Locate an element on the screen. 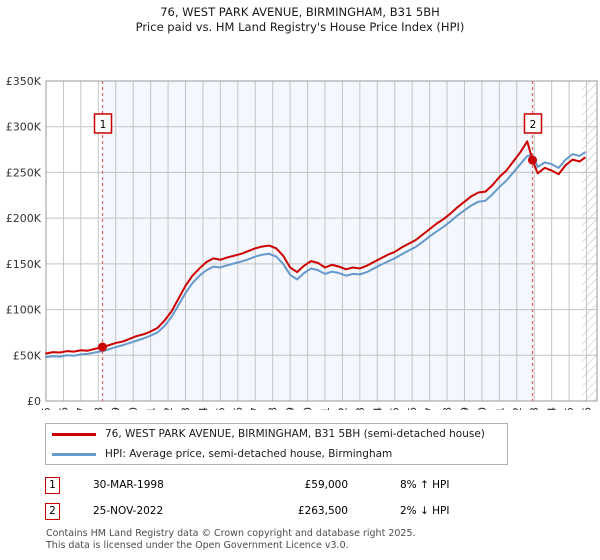 Image resolution: width=600 pixels, height=560 pixels. svg-text: 2012 is located at coordinates (342, 408).